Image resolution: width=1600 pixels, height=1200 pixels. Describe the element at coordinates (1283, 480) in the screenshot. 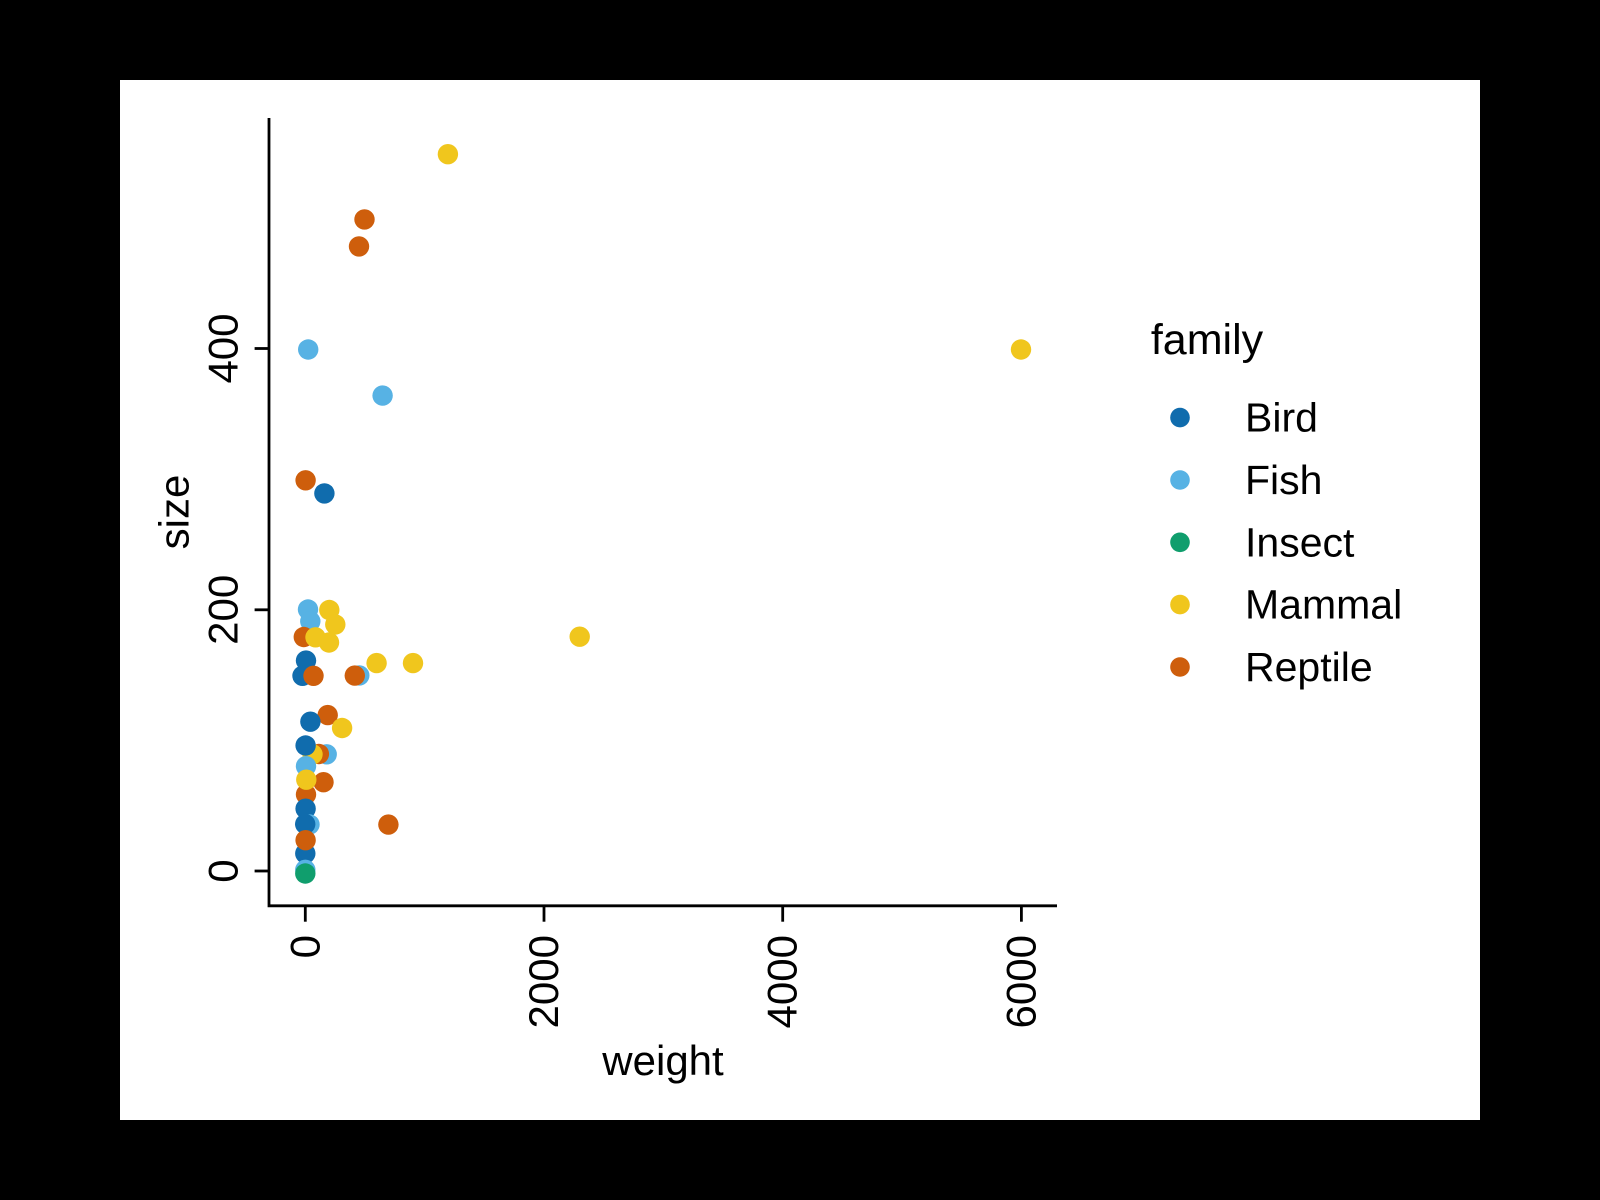

I see `svg-text: Fish` at that location.